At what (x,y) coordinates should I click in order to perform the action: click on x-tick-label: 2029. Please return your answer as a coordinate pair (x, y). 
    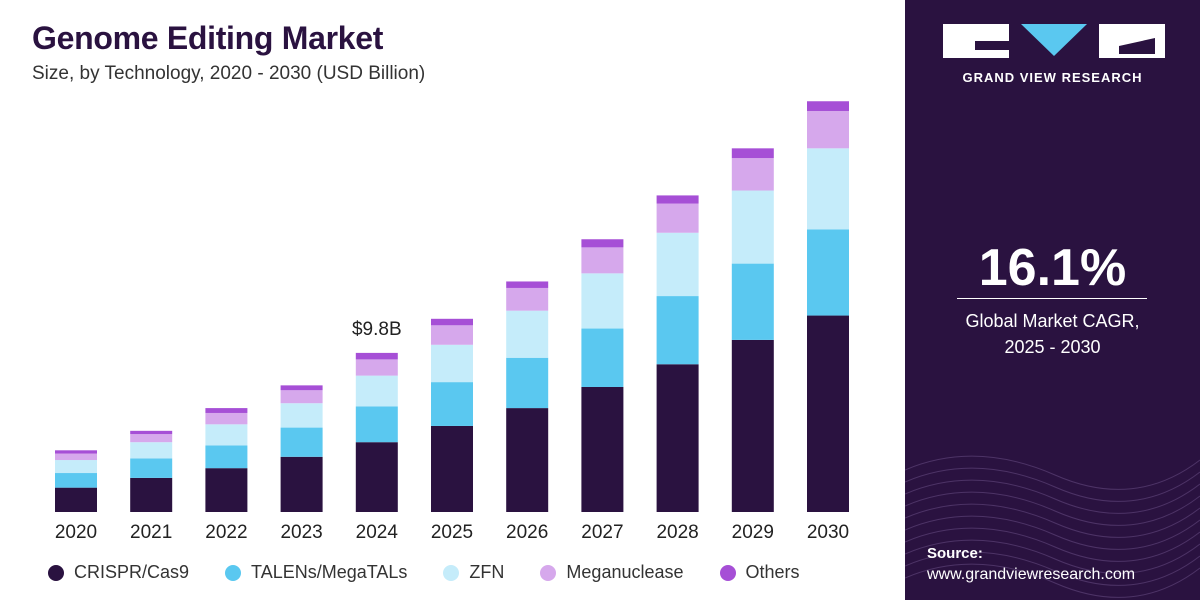
    Looking at the image, I should click on (753, 532).